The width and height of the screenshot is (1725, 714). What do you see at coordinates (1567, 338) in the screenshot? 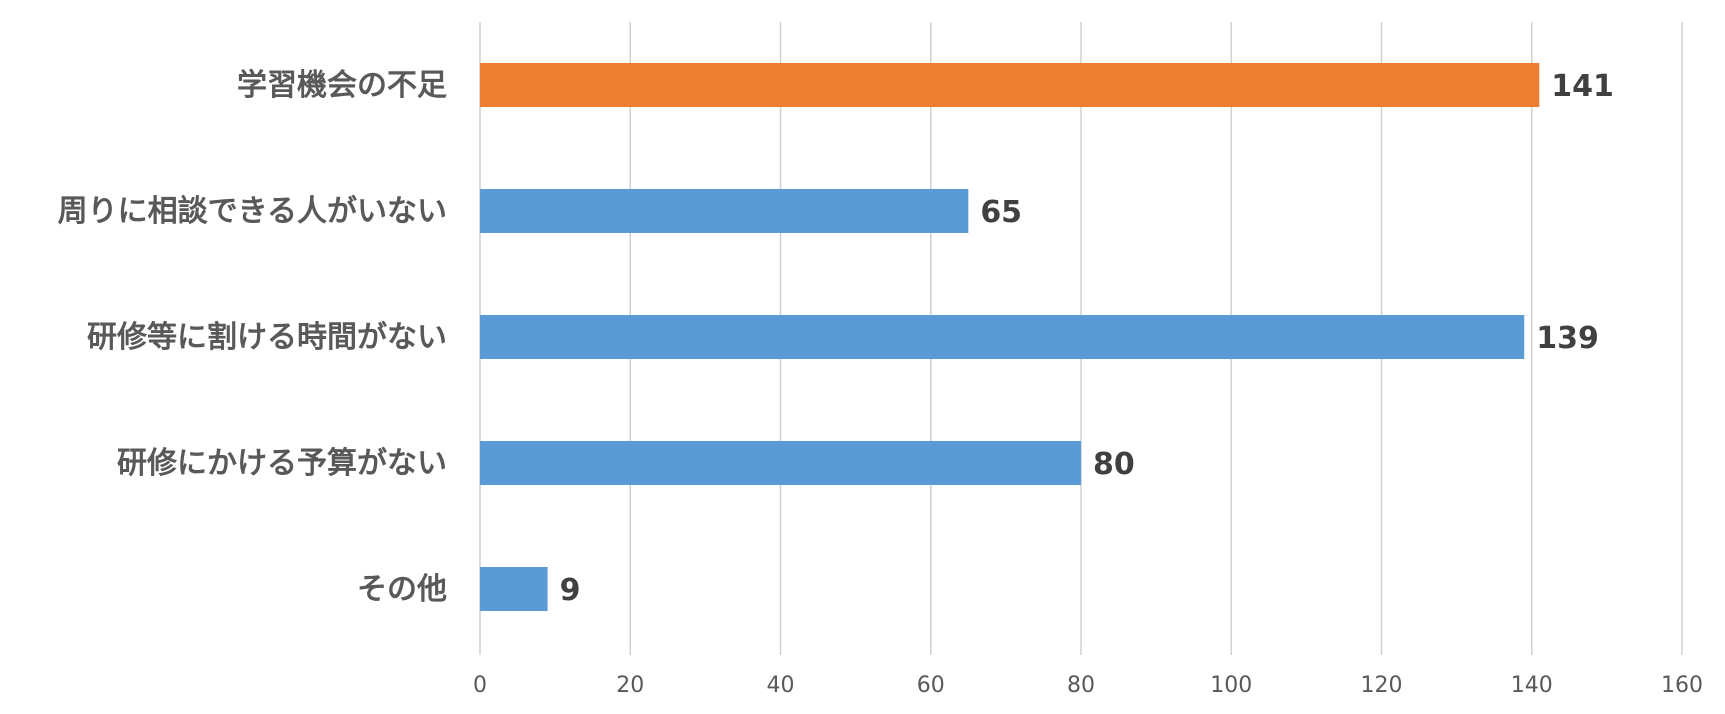
I see `data-label: 139` at bounding box center [1567, 338].